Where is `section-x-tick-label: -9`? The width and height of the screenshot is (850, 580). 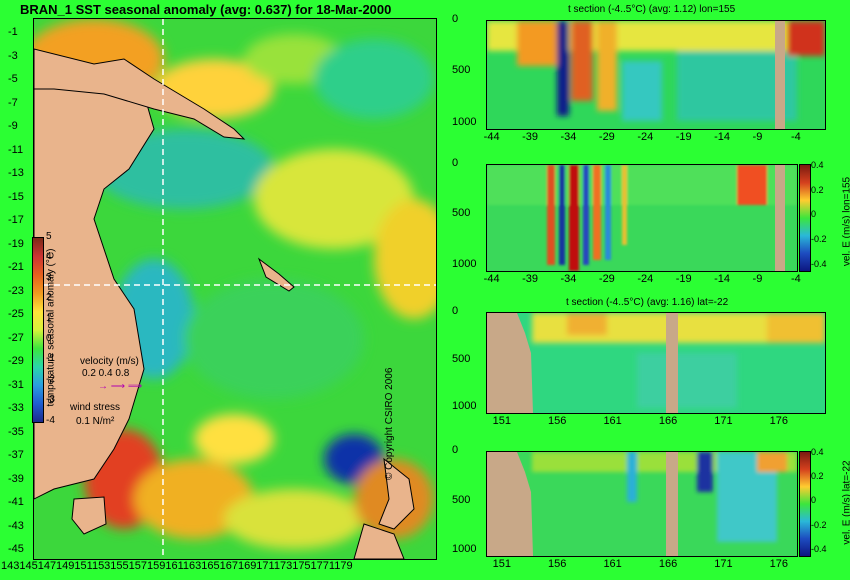
section-x-tick-label: -9 is located at coordinates (757, 279).